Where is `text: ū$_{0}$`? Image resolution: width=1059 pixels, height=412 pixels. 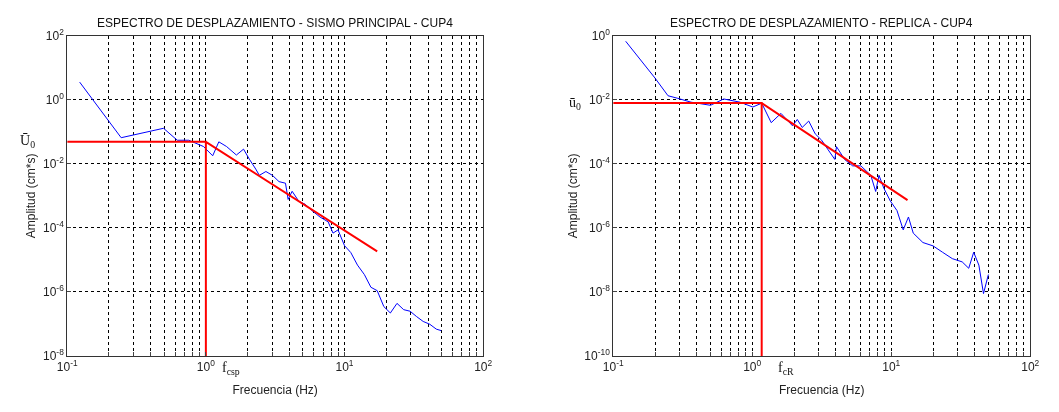 text: ū$_{0}$ is located at coordinates (575, 103).